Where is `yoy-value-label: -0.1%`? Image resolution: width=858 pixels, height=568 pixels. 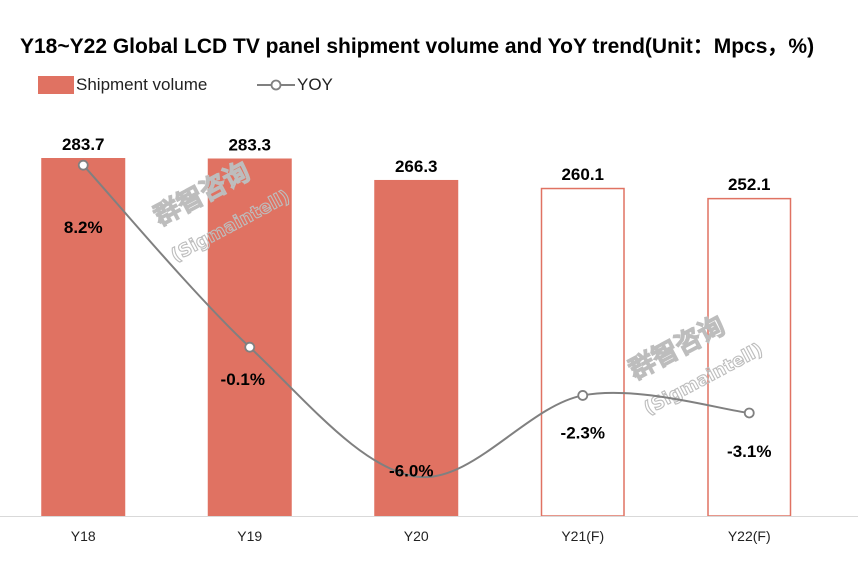 yoy-value-label: -0.1% is located at coordinates (243, 379).